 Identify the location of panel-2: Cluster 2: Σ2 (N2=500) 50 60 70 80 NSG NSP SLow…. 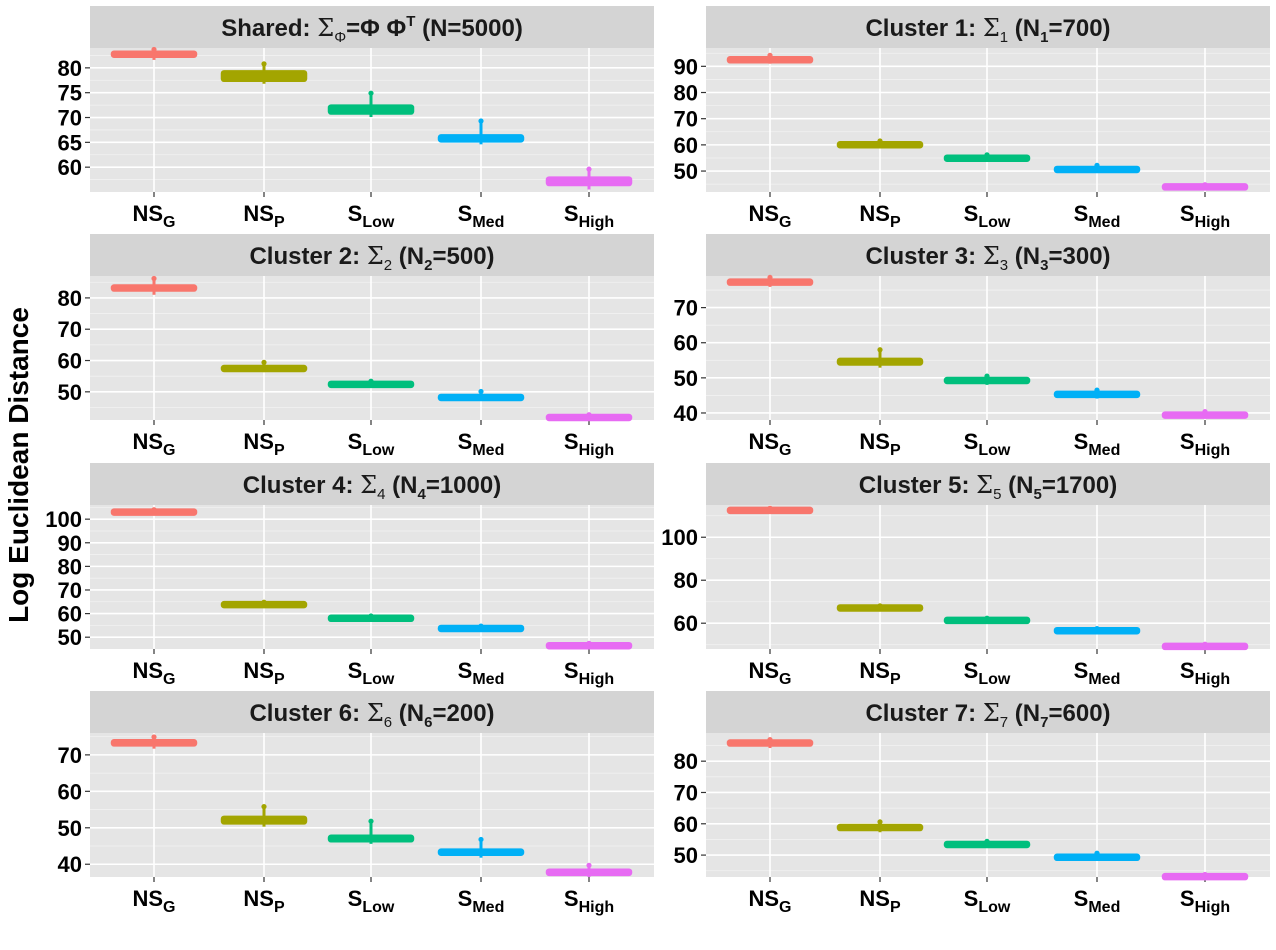
(356, 346).